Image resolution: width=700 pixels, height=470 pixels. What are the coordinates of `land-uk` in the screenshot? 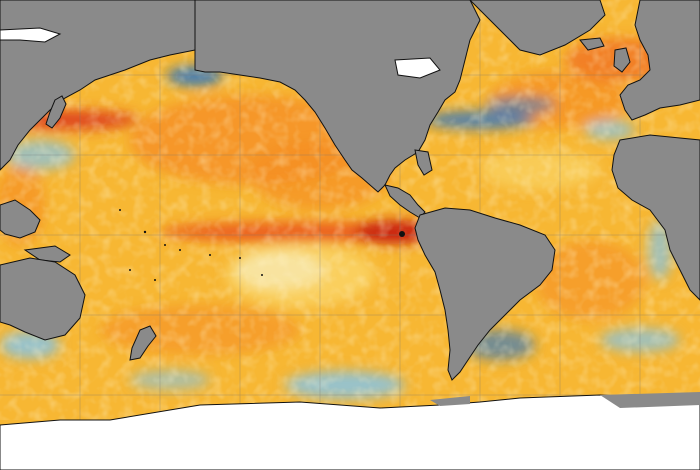 It's located at (622, 60).